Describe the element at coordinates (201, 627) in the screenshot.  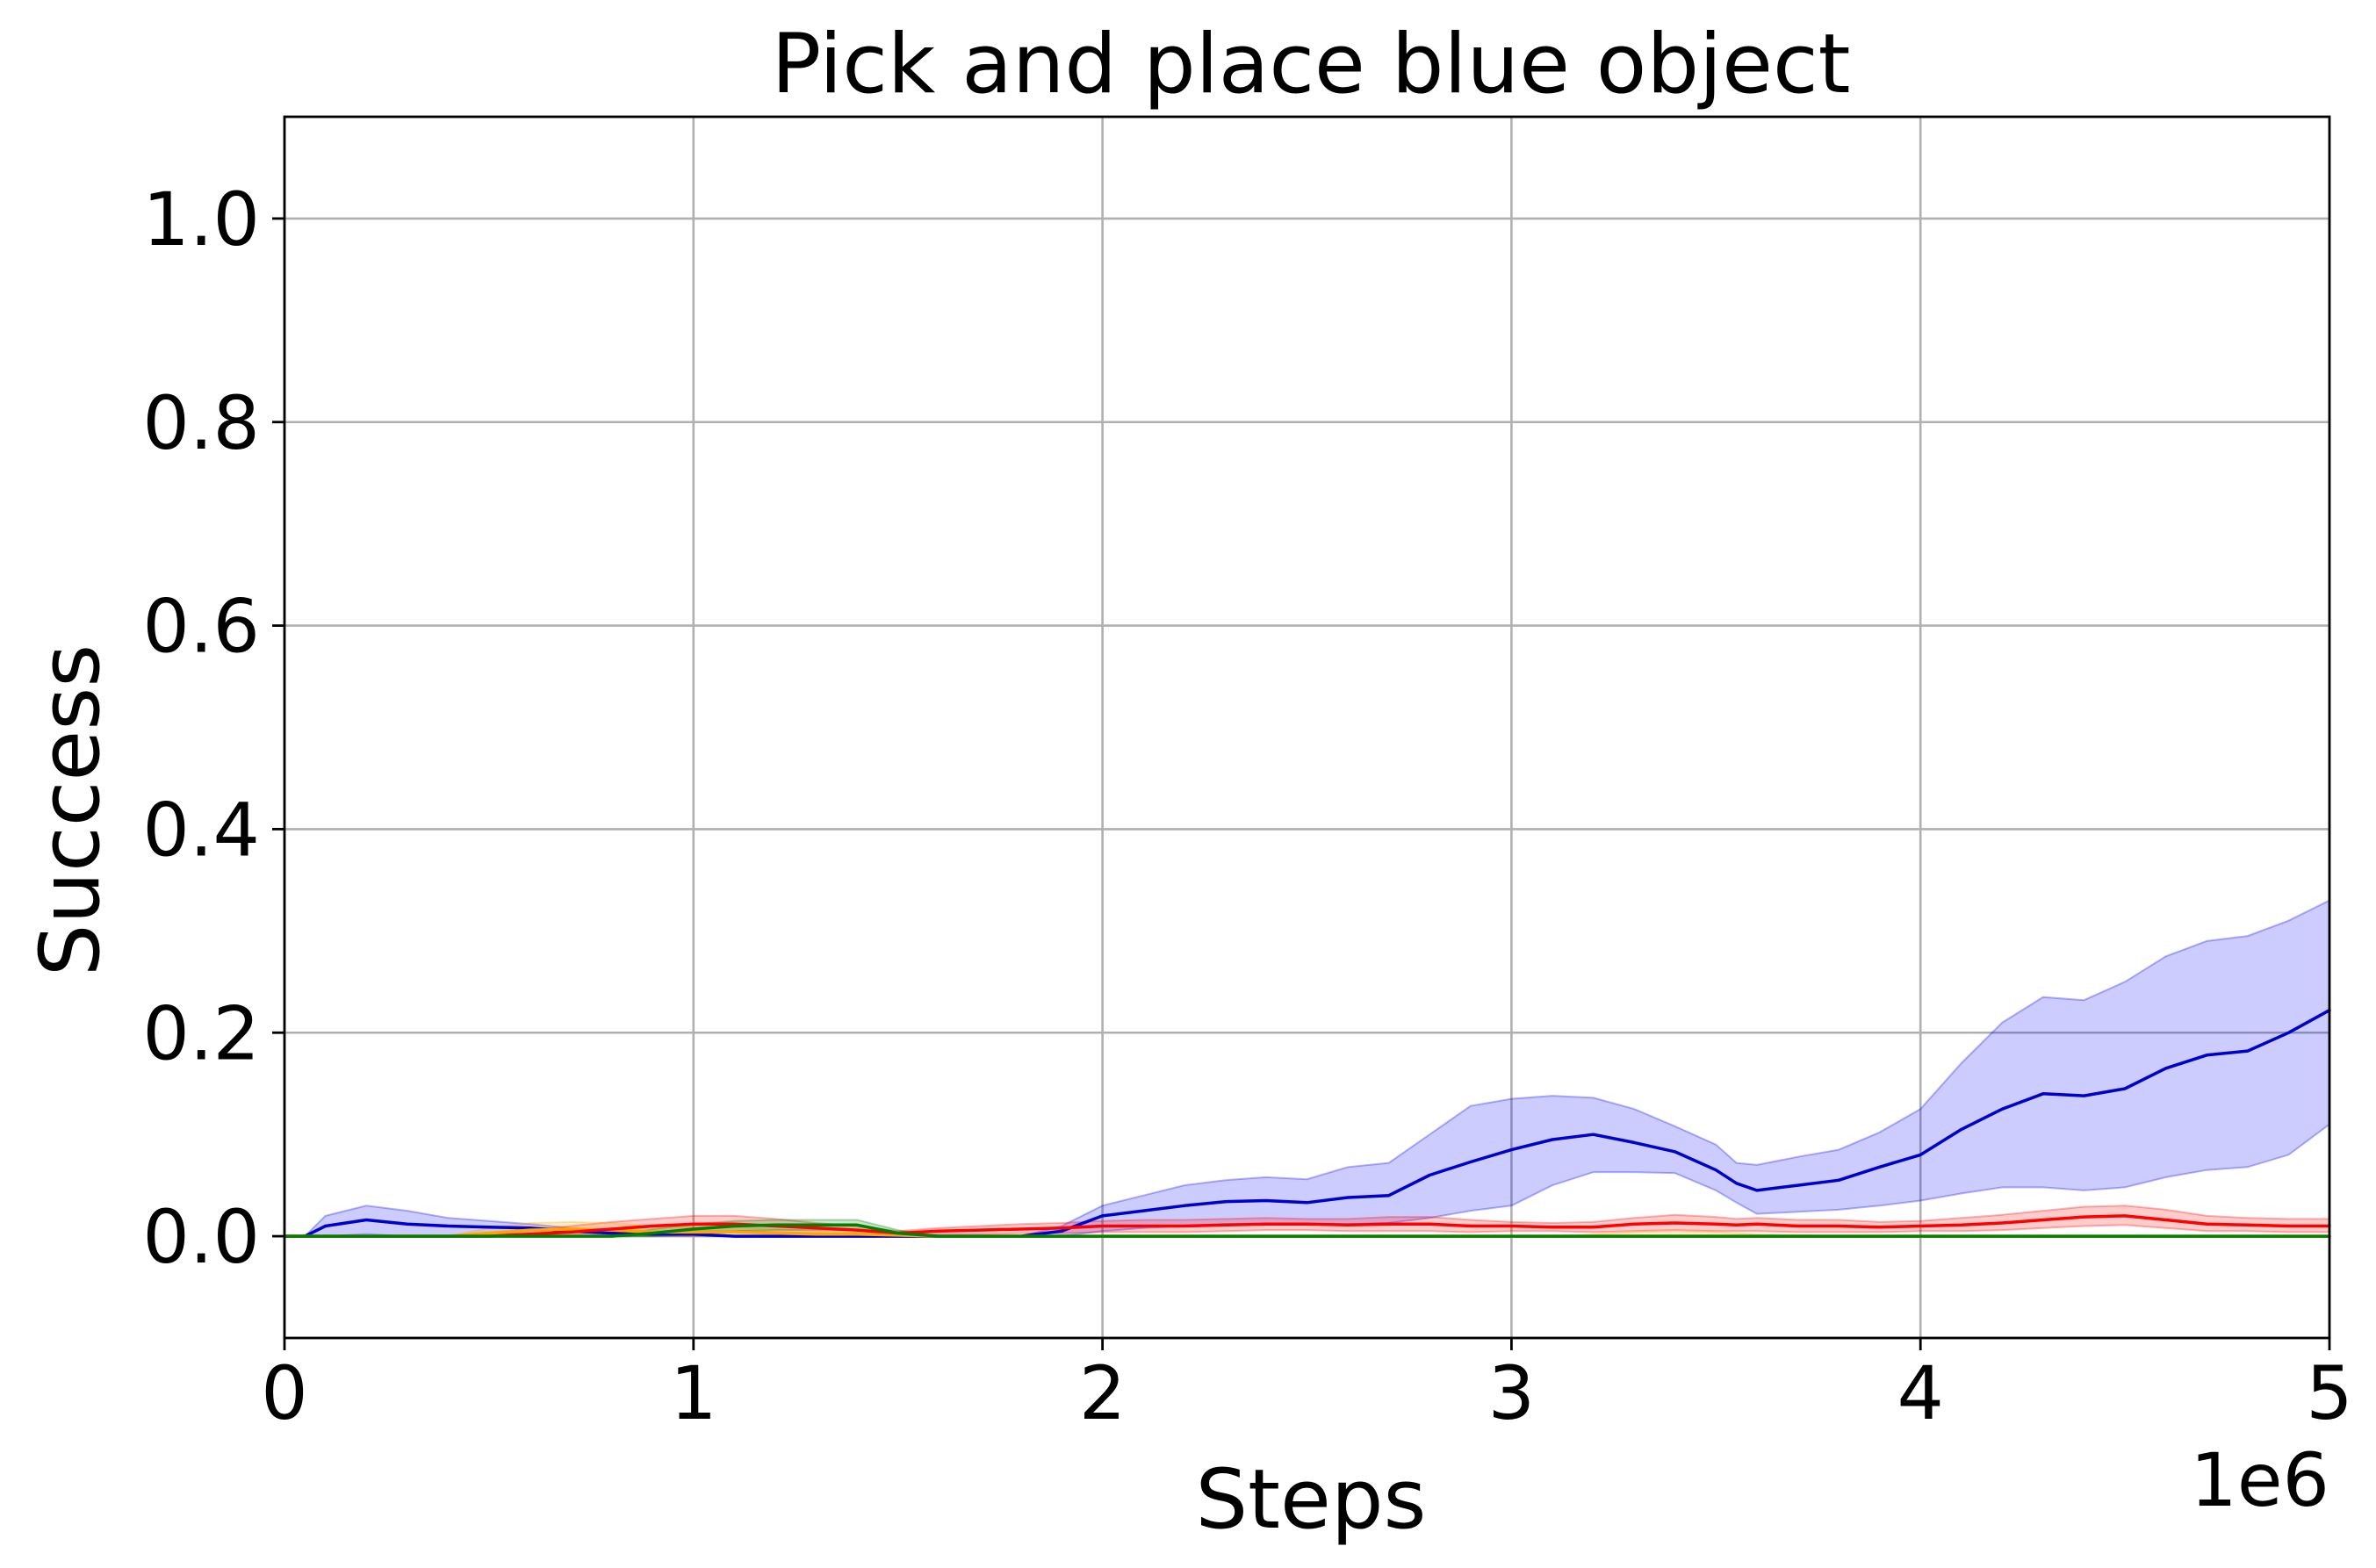
I see `y-tick-label: 0.6` at that location.